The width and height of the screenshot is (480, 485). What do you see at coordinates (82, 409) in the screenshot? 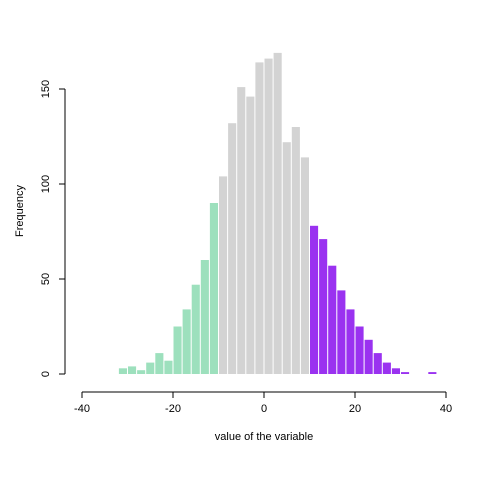
I see `x-tick-label: -40` at bounding box center [82, 409].